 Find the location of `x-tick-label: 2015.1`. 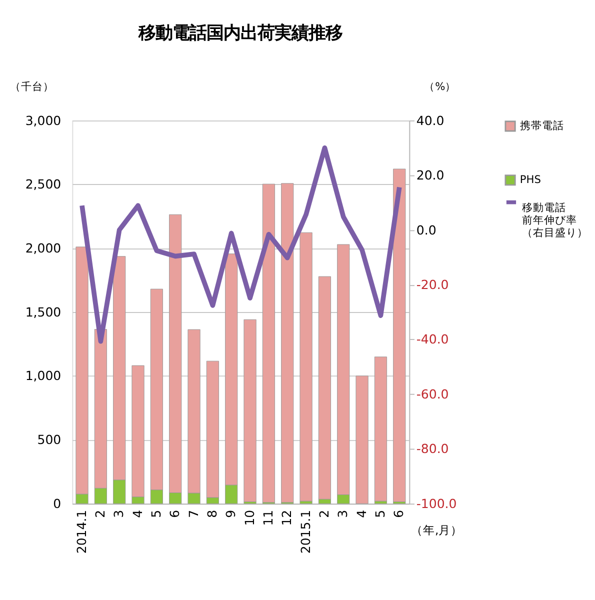

x-tick-label: 2015.1 is located at coordinates (305, 532).